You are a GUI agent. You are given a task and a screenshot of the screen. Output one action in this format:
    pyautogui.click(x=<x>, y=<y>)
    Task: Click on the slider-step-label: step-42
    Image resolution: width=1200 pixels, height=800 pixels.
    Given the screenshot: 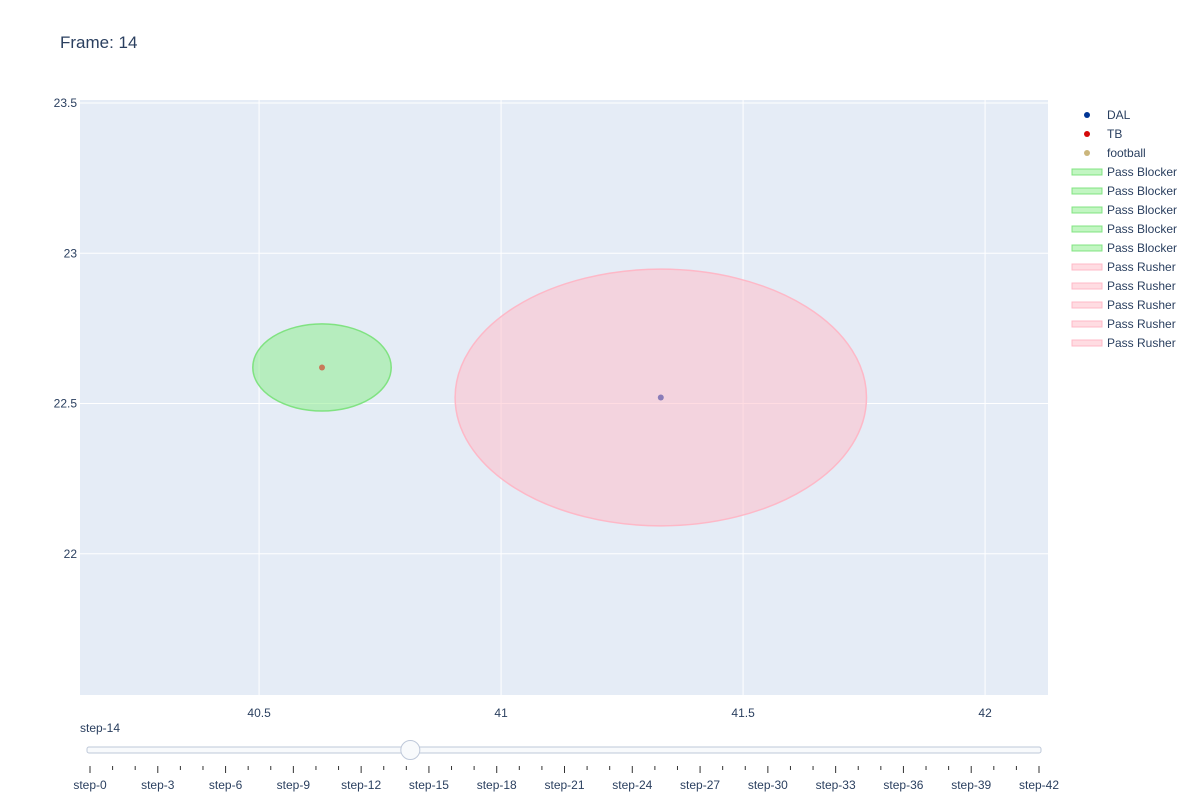 What is the action you would take?
    pyautogui.click(x=1039, y=785)
    